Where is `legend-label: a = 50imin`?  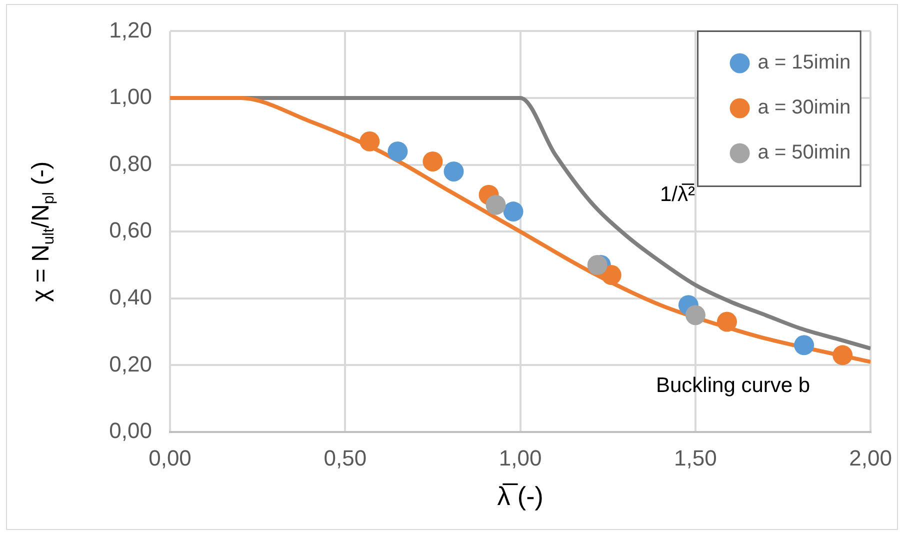 legend-label: a = 50imin is located at coordinates (804, 153).